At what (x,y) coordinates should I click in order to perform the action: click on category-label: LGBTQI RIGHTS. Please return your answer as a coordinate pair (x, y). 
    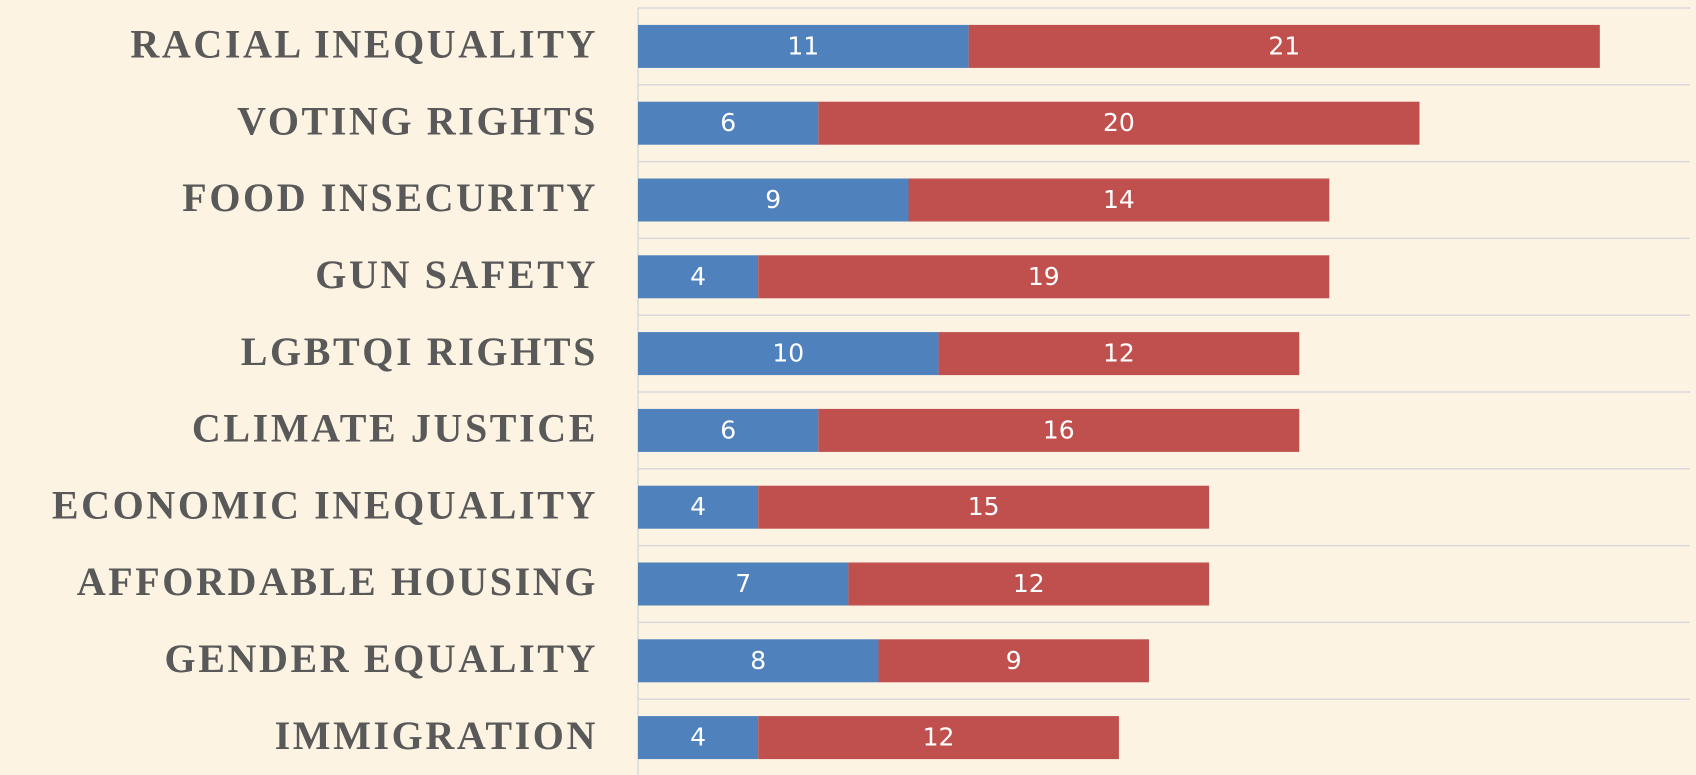
    Looking at the image, I should click on (419, 351).